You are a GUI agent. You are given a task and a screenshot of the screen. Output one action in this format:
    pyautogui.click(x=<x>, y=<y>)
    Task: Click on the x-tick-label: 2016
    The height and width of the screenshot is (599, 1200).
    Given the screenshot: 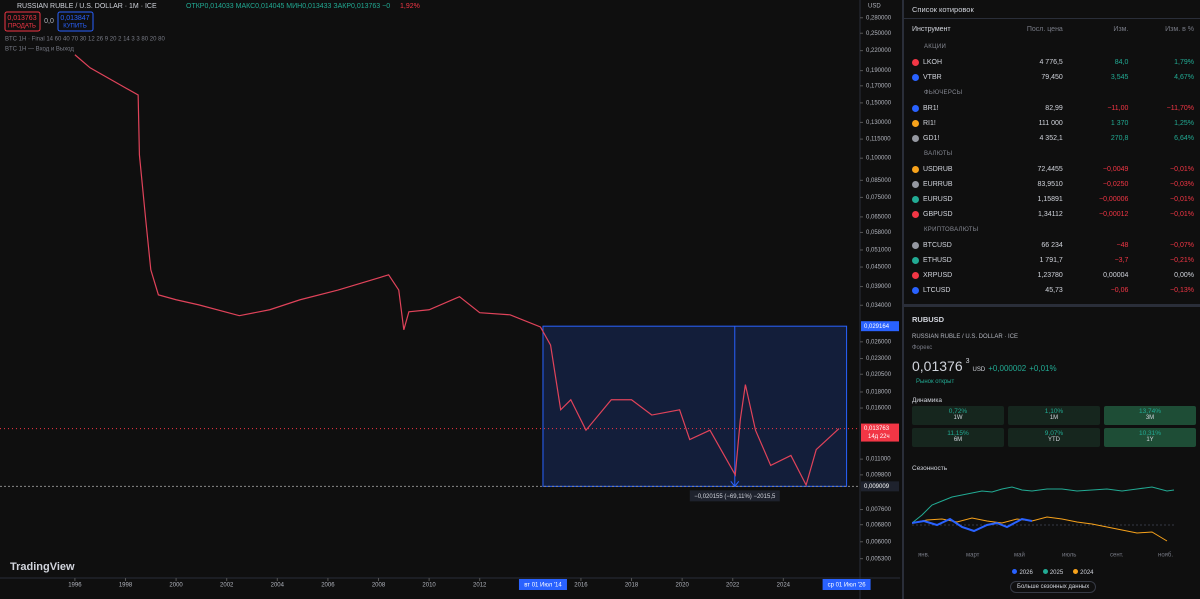 What is the action you would take?
    pyautogui.click(x=581, y=586)
    